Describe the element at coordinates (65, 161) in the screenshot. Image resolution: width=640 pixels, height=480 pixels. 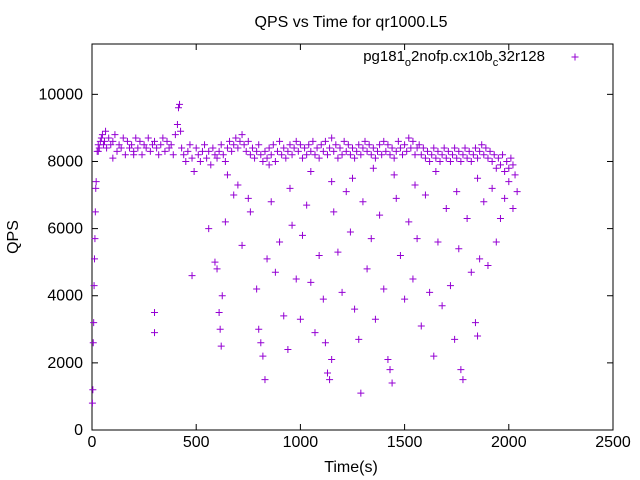
I see `y-tick-label: 8000` at that location.